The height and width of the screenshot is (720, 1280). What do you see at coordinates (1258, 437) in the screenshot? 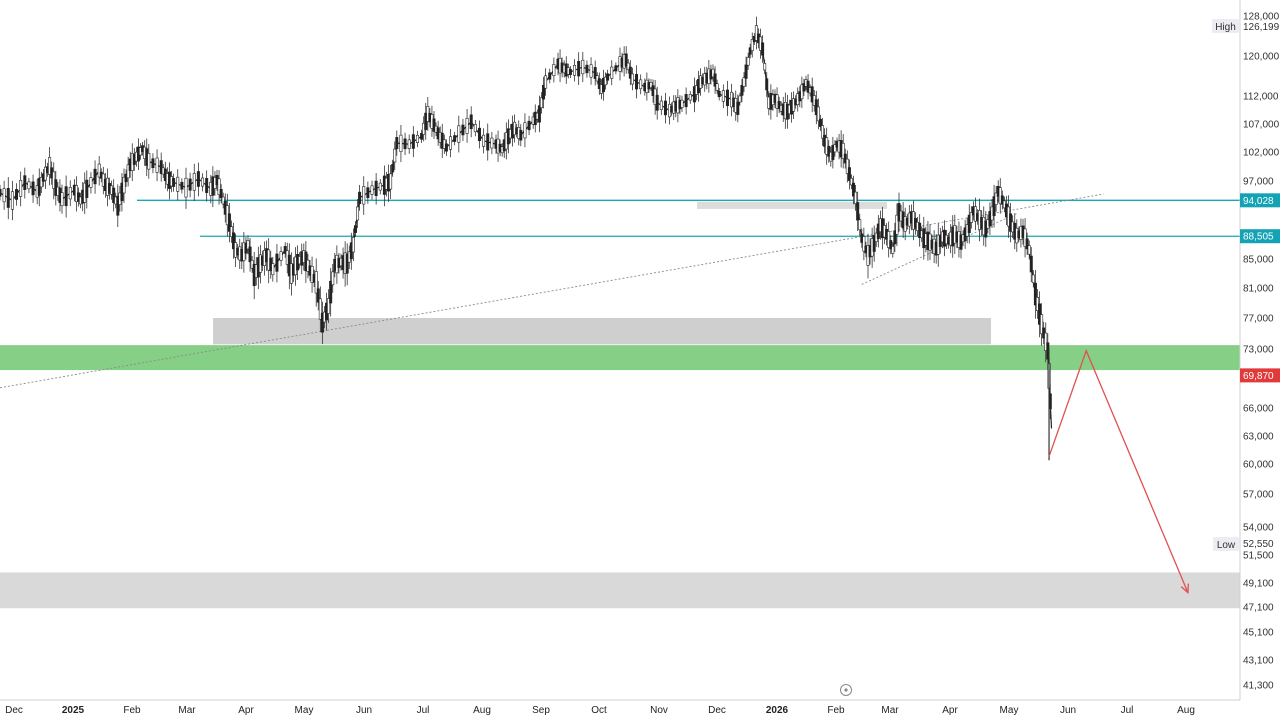
I see `price-tick-label: 63,000` at bounding box center [1258, 437].